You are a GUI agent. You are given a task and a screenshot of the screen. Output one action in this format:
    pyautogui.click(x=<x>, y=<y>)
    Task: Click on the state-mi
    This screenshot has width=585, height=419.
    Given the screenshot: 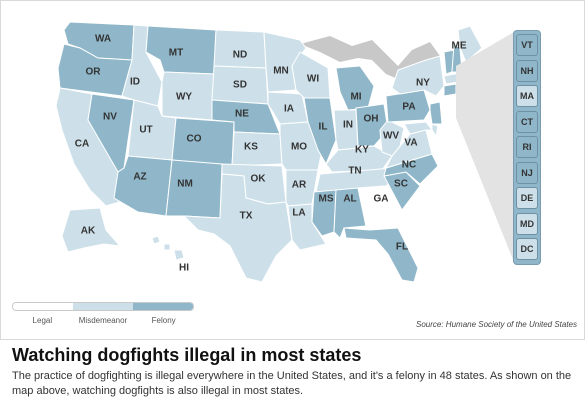 What is the action you would take?
    pyautogui.click(x=355, y=88)
    